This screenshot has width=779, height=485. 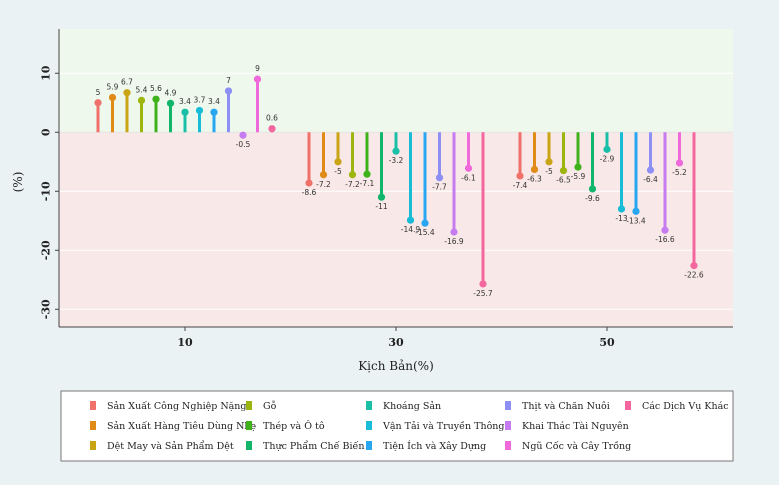 What do you see at coordinates (563, 180) in the screenshot?
I see `data-label: -6.5` at bounding box center [563, 180].